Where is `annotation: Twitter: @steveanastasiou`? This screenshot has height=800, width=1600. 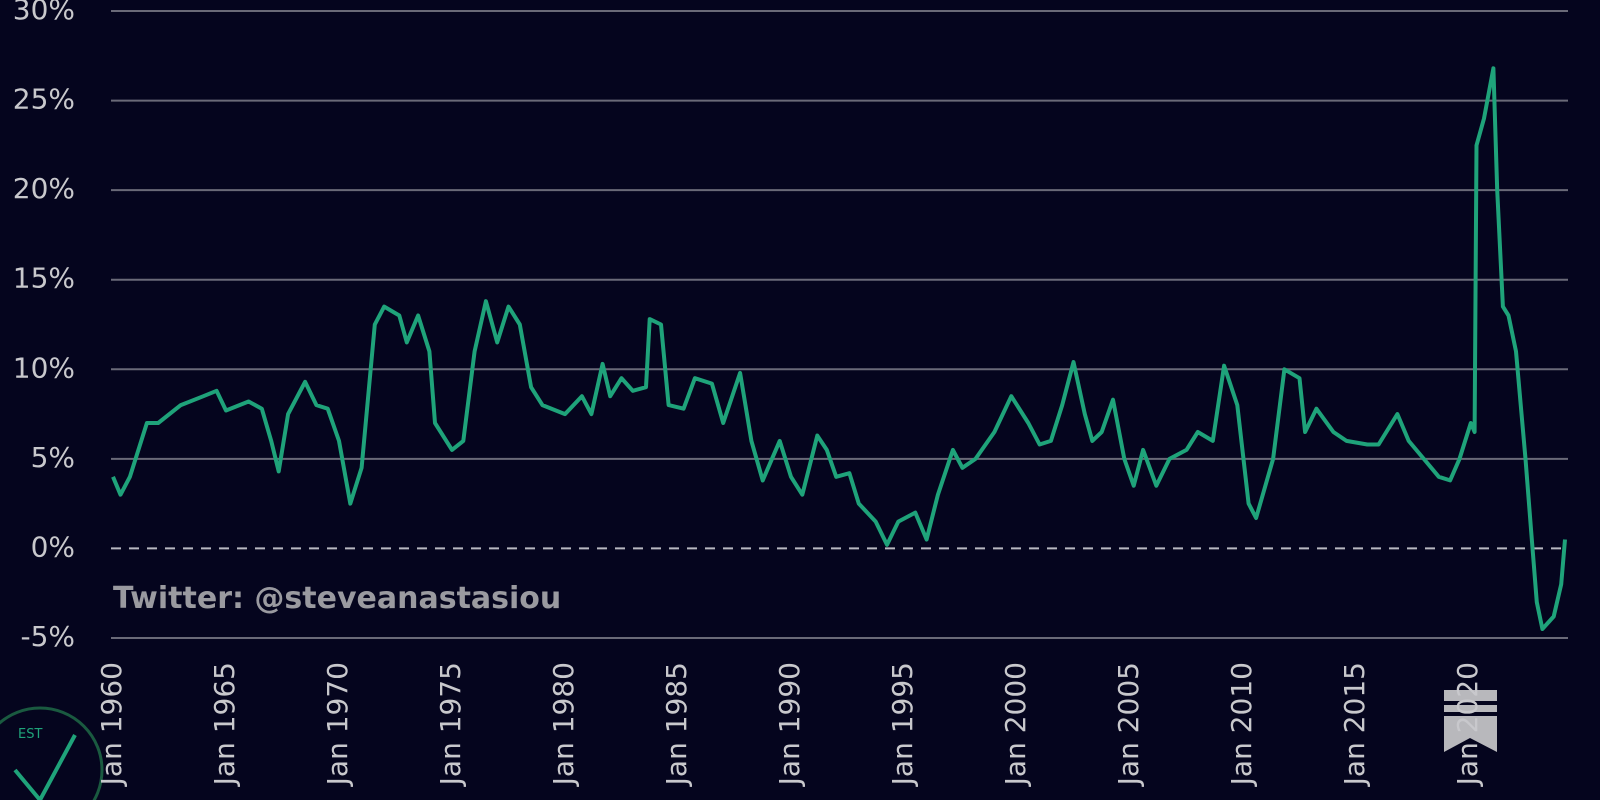 annotation: Twitter: @steveanastasiou is located at coordinates (337, 598).